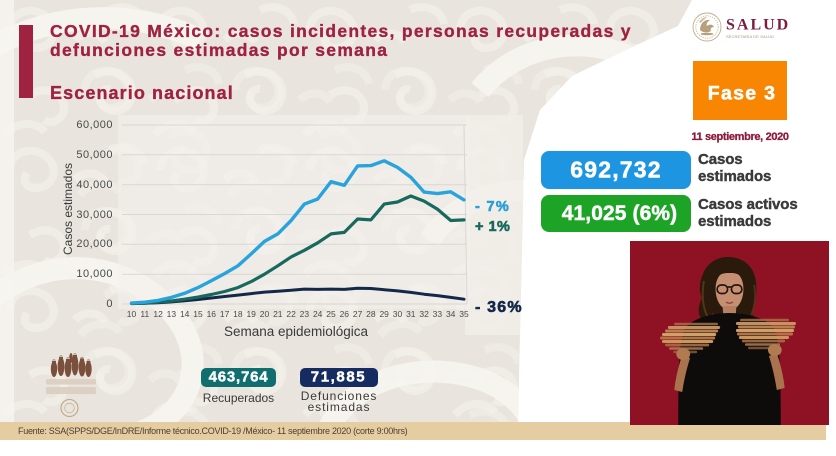 The image size is (836, 456). I want to click on svg-text: SECRETARÍA DE SALUD, so click(750, 36).